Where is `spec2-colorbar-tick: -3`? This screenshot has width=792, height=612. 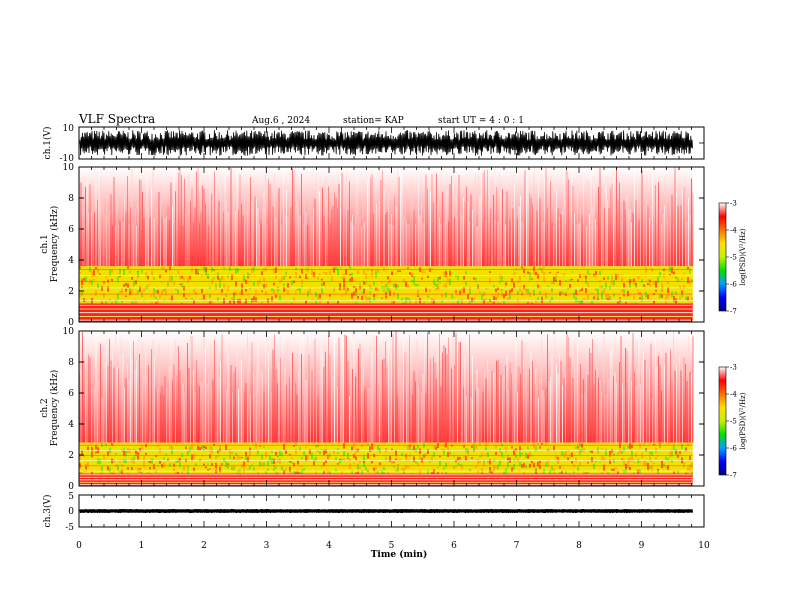
spec2-colorbar-tick: -3 is located at coordinates (733, 368).